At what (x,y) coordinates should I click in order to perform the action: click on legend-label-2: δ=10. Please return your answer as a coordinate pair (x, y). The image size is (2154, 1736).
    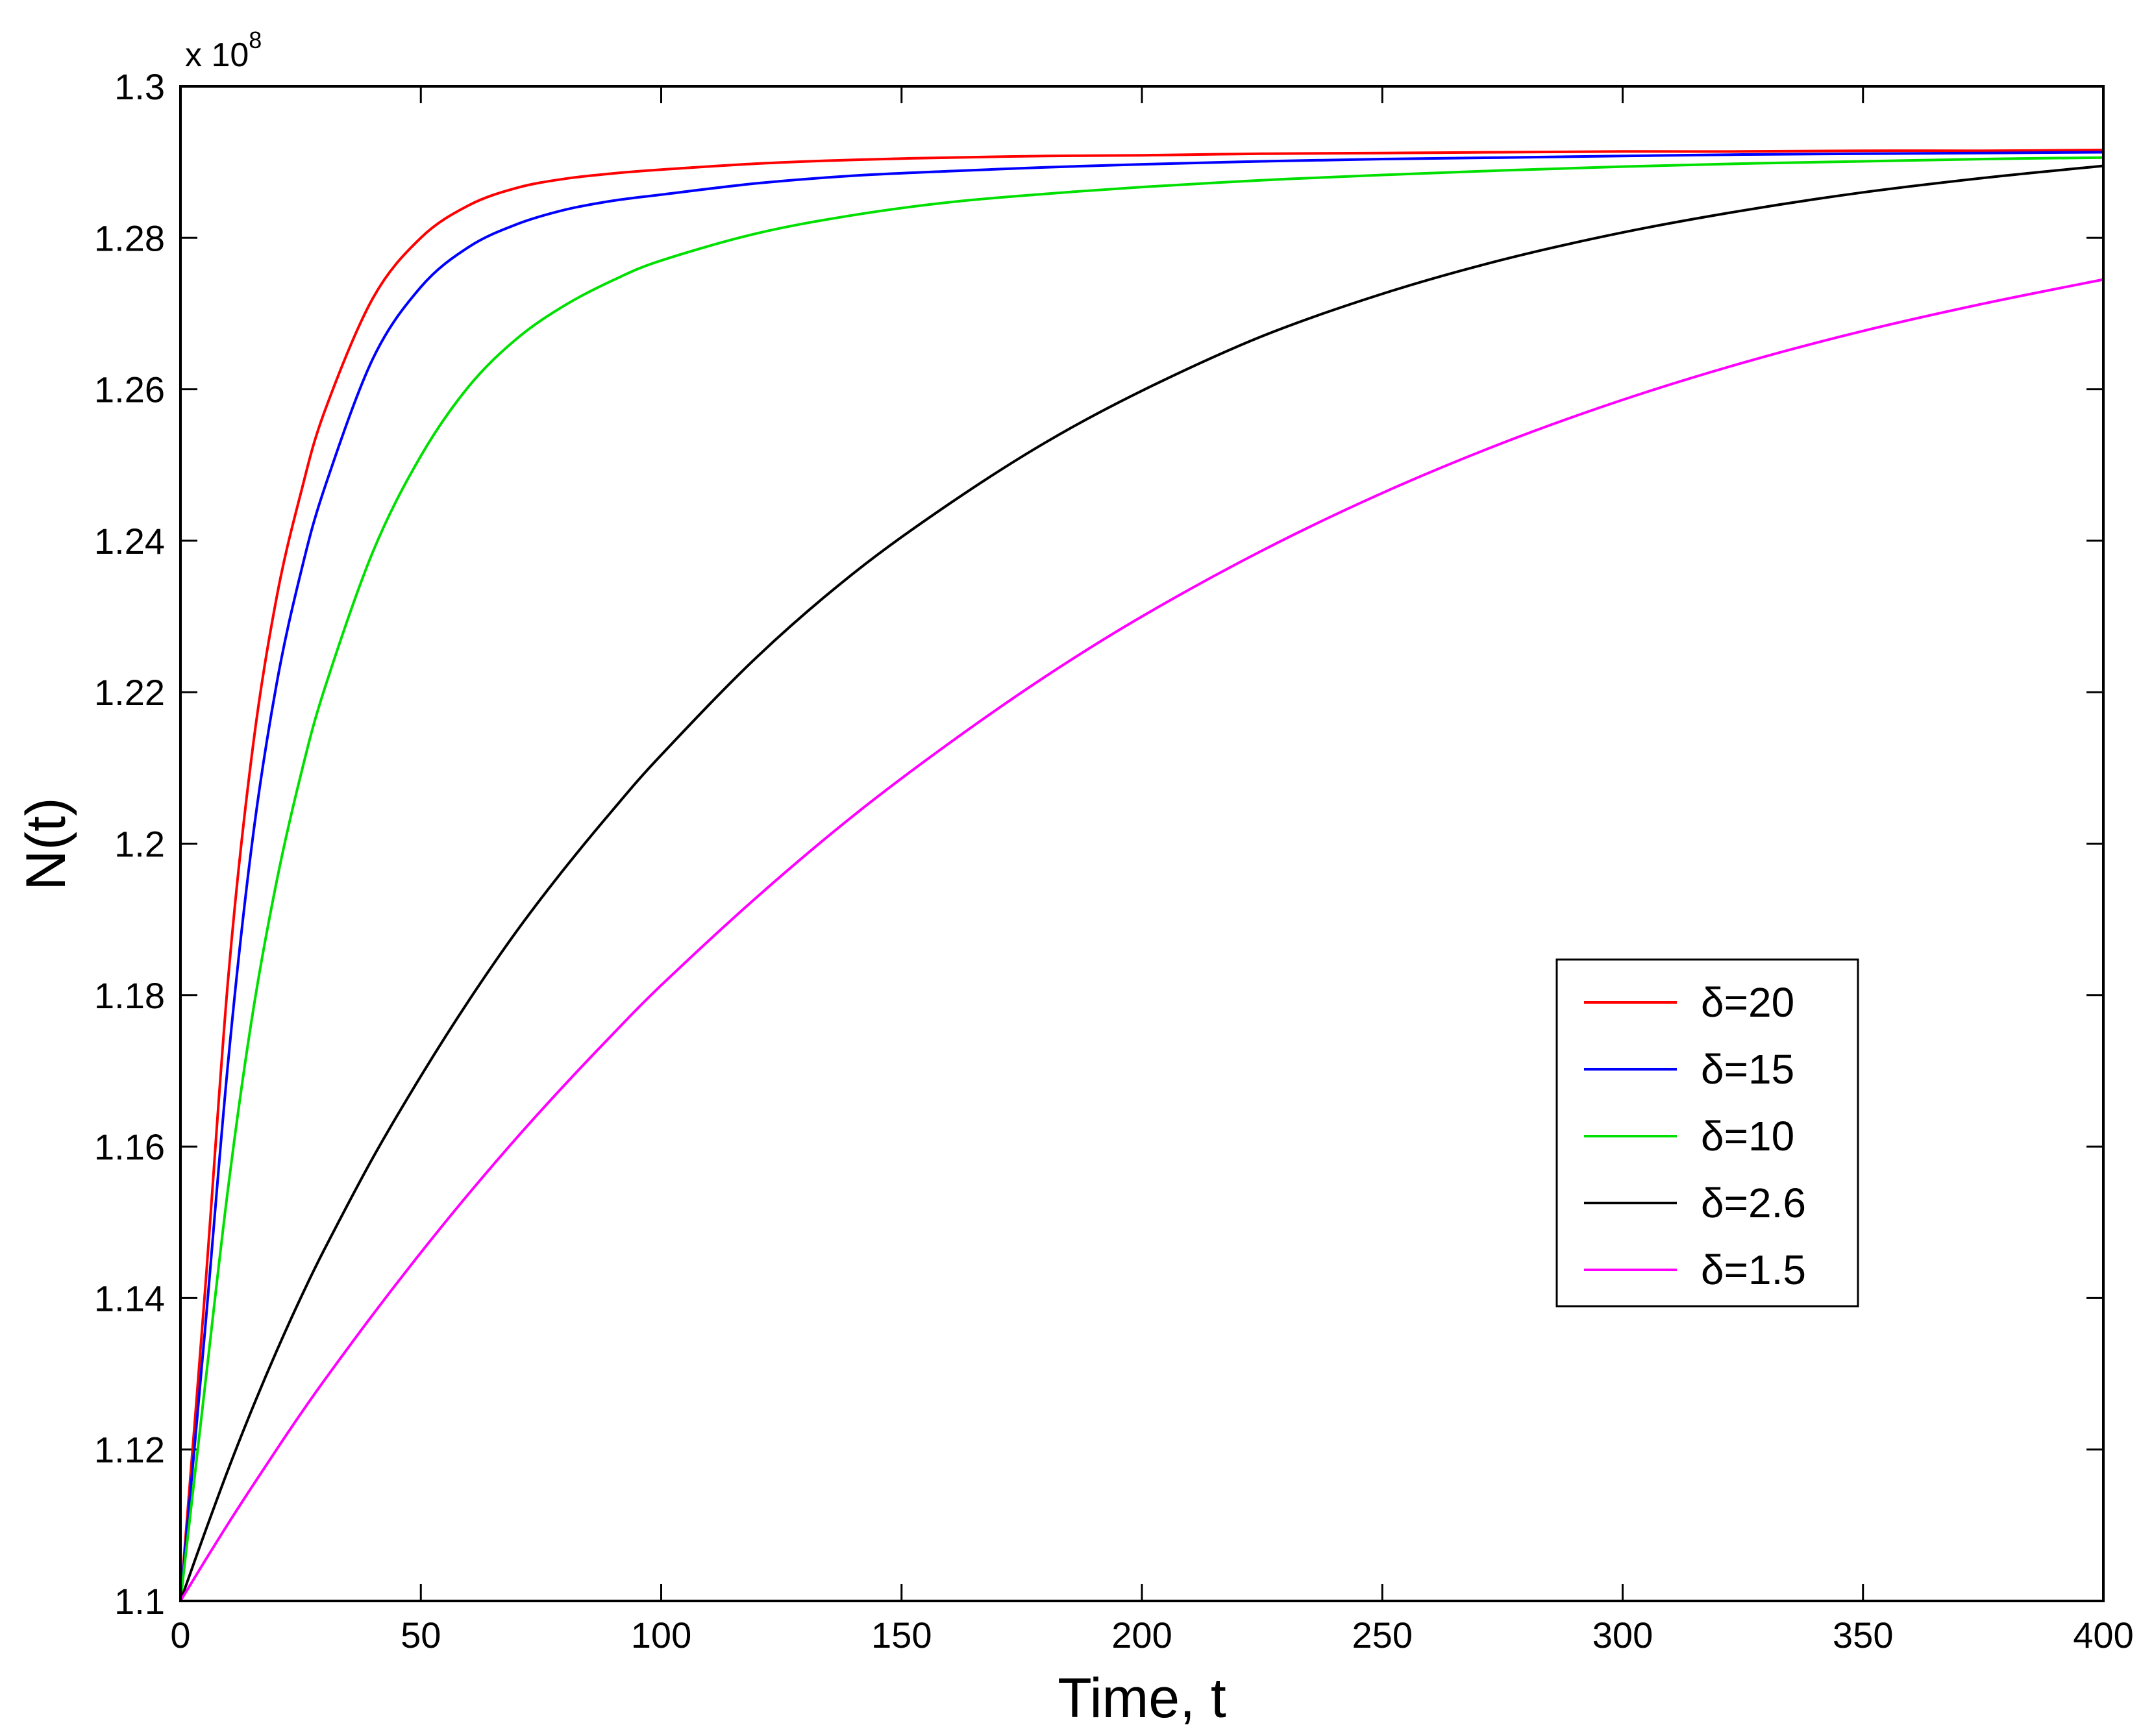
    Looking at the image, I should click on (1747, 1136).